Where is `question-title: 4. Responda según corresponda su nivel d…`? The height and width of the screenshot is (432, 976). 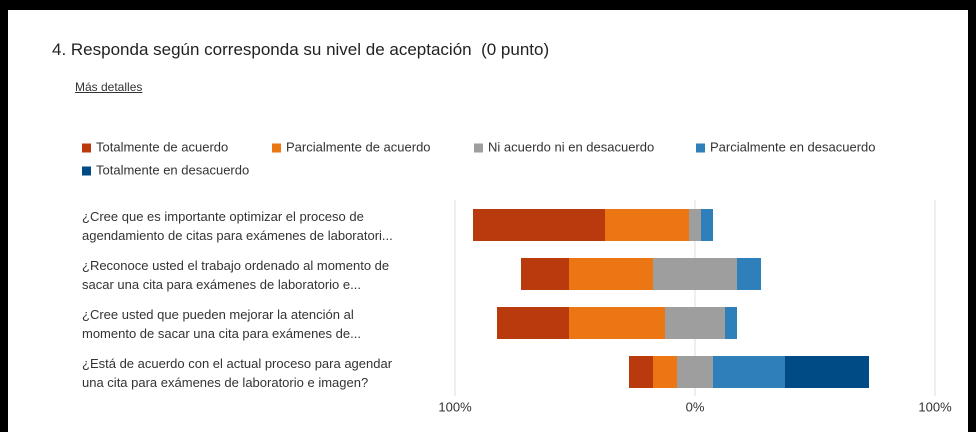 question-title: 4. Responda según corresponda su nivel d… is located at coordinates (301, 49).